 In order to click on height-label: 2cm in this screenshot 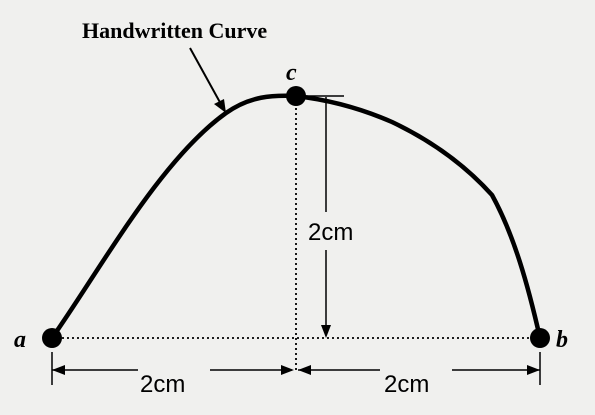, I will do `click(330, 232)`.